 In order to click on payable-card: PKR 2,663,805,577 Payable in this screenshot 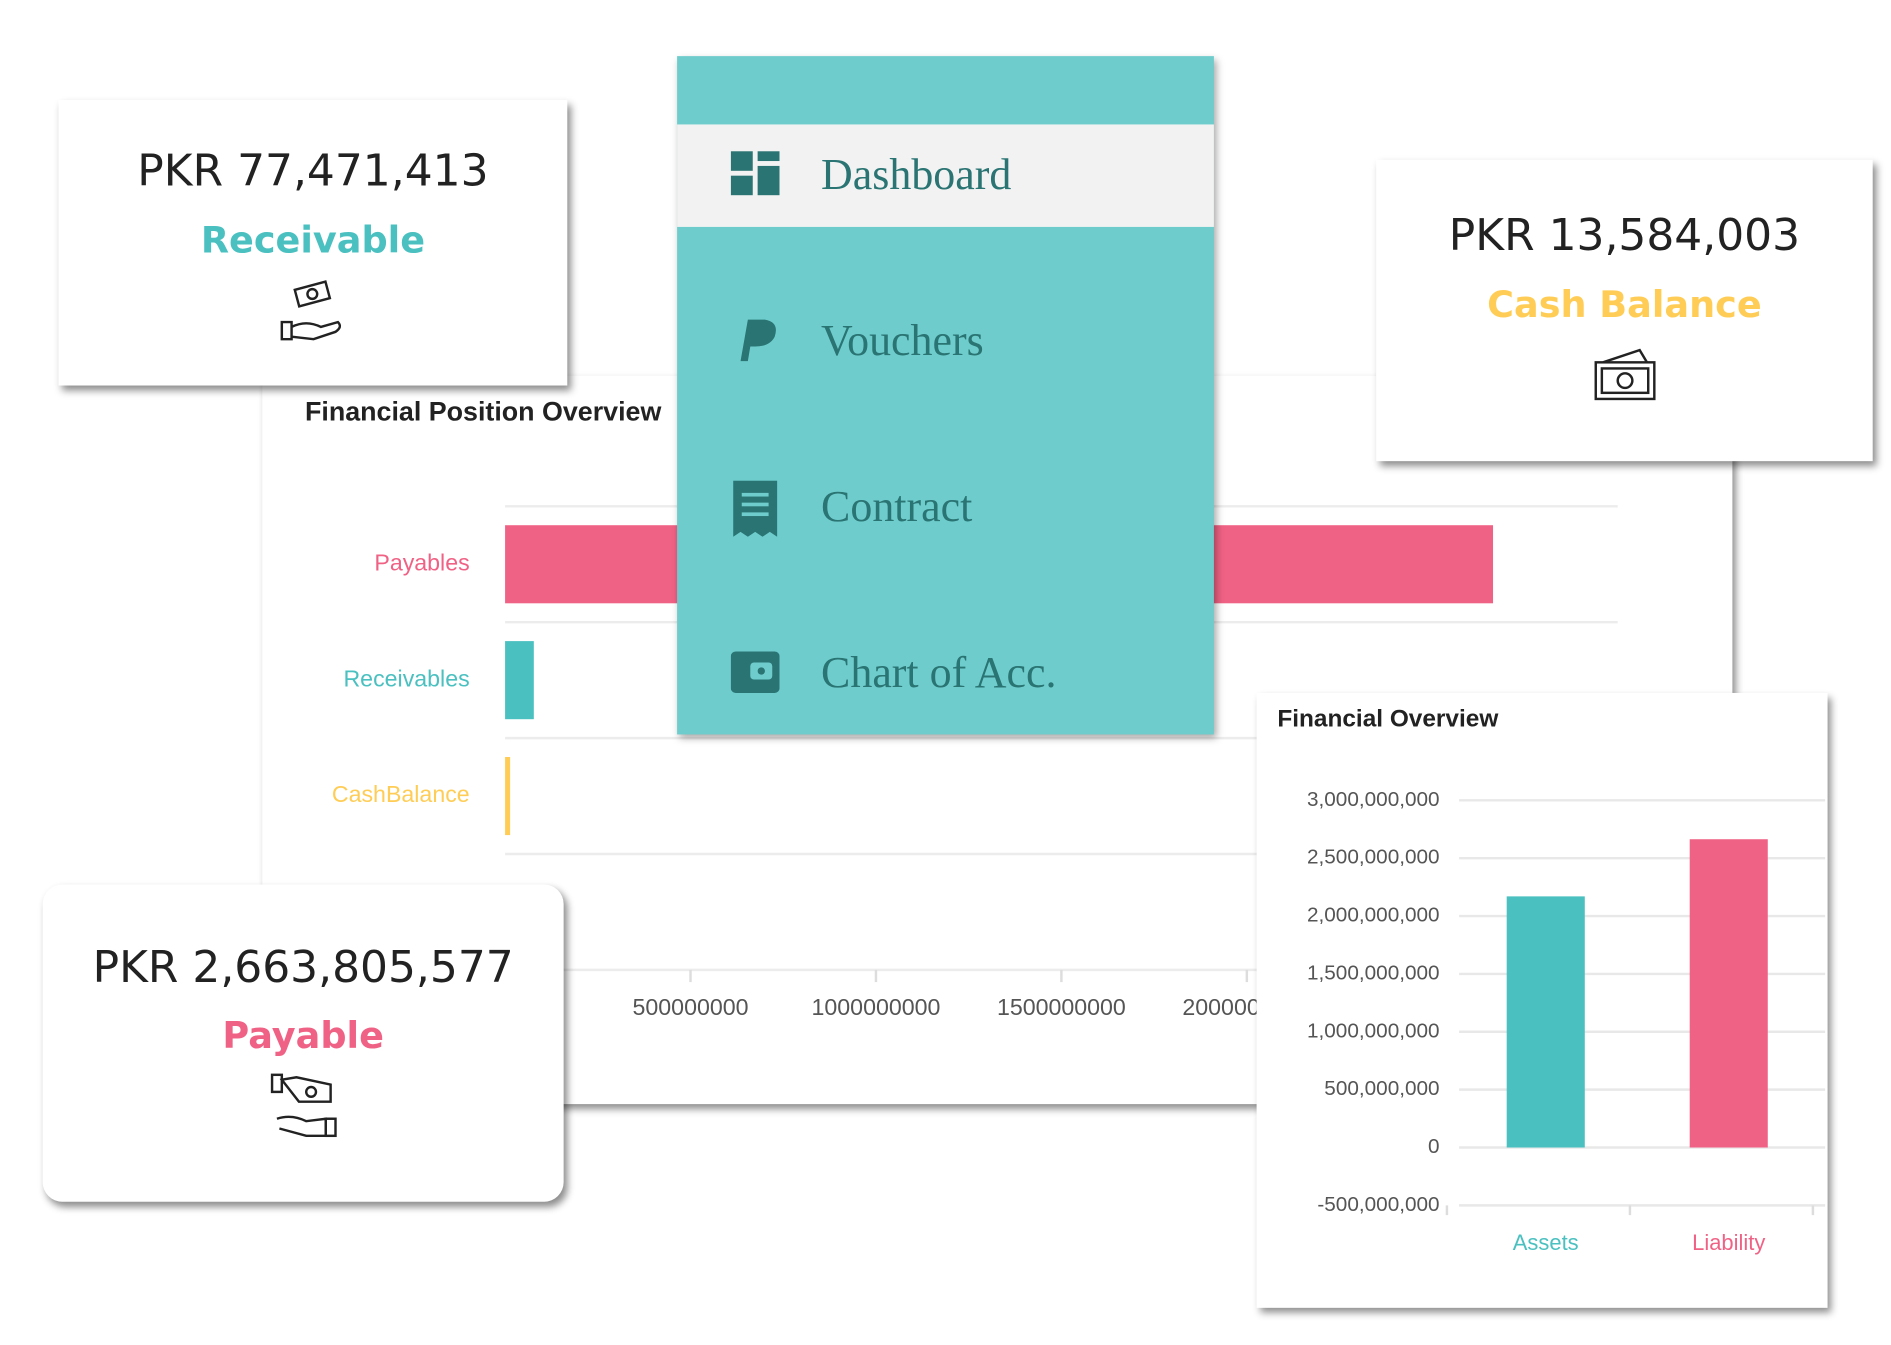, I will do `click(303, 1043)`.